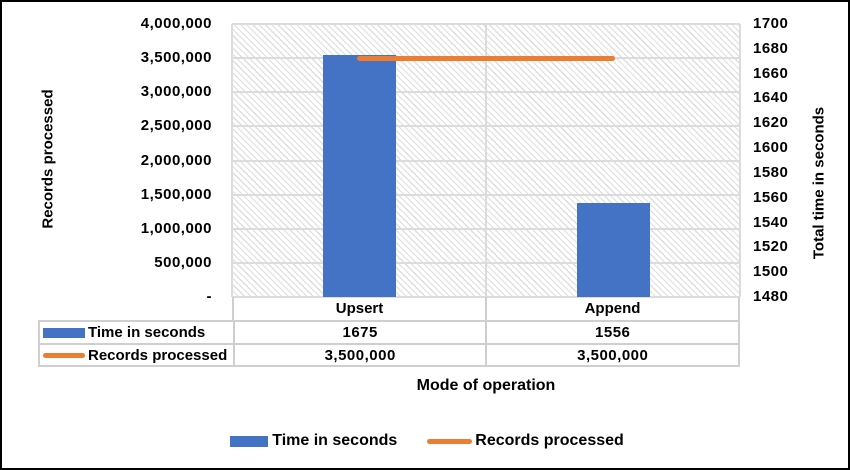  I want to click on left-axis-tick: 1,000,000, so click(176, 228).